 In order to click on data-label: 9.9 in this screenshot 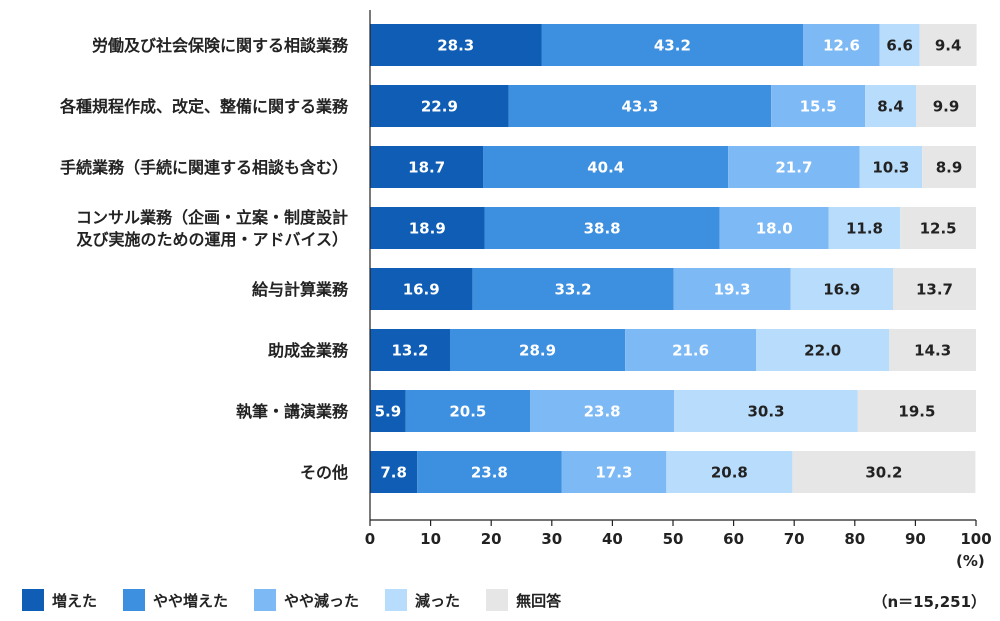, I will do `click(946, 107)`.